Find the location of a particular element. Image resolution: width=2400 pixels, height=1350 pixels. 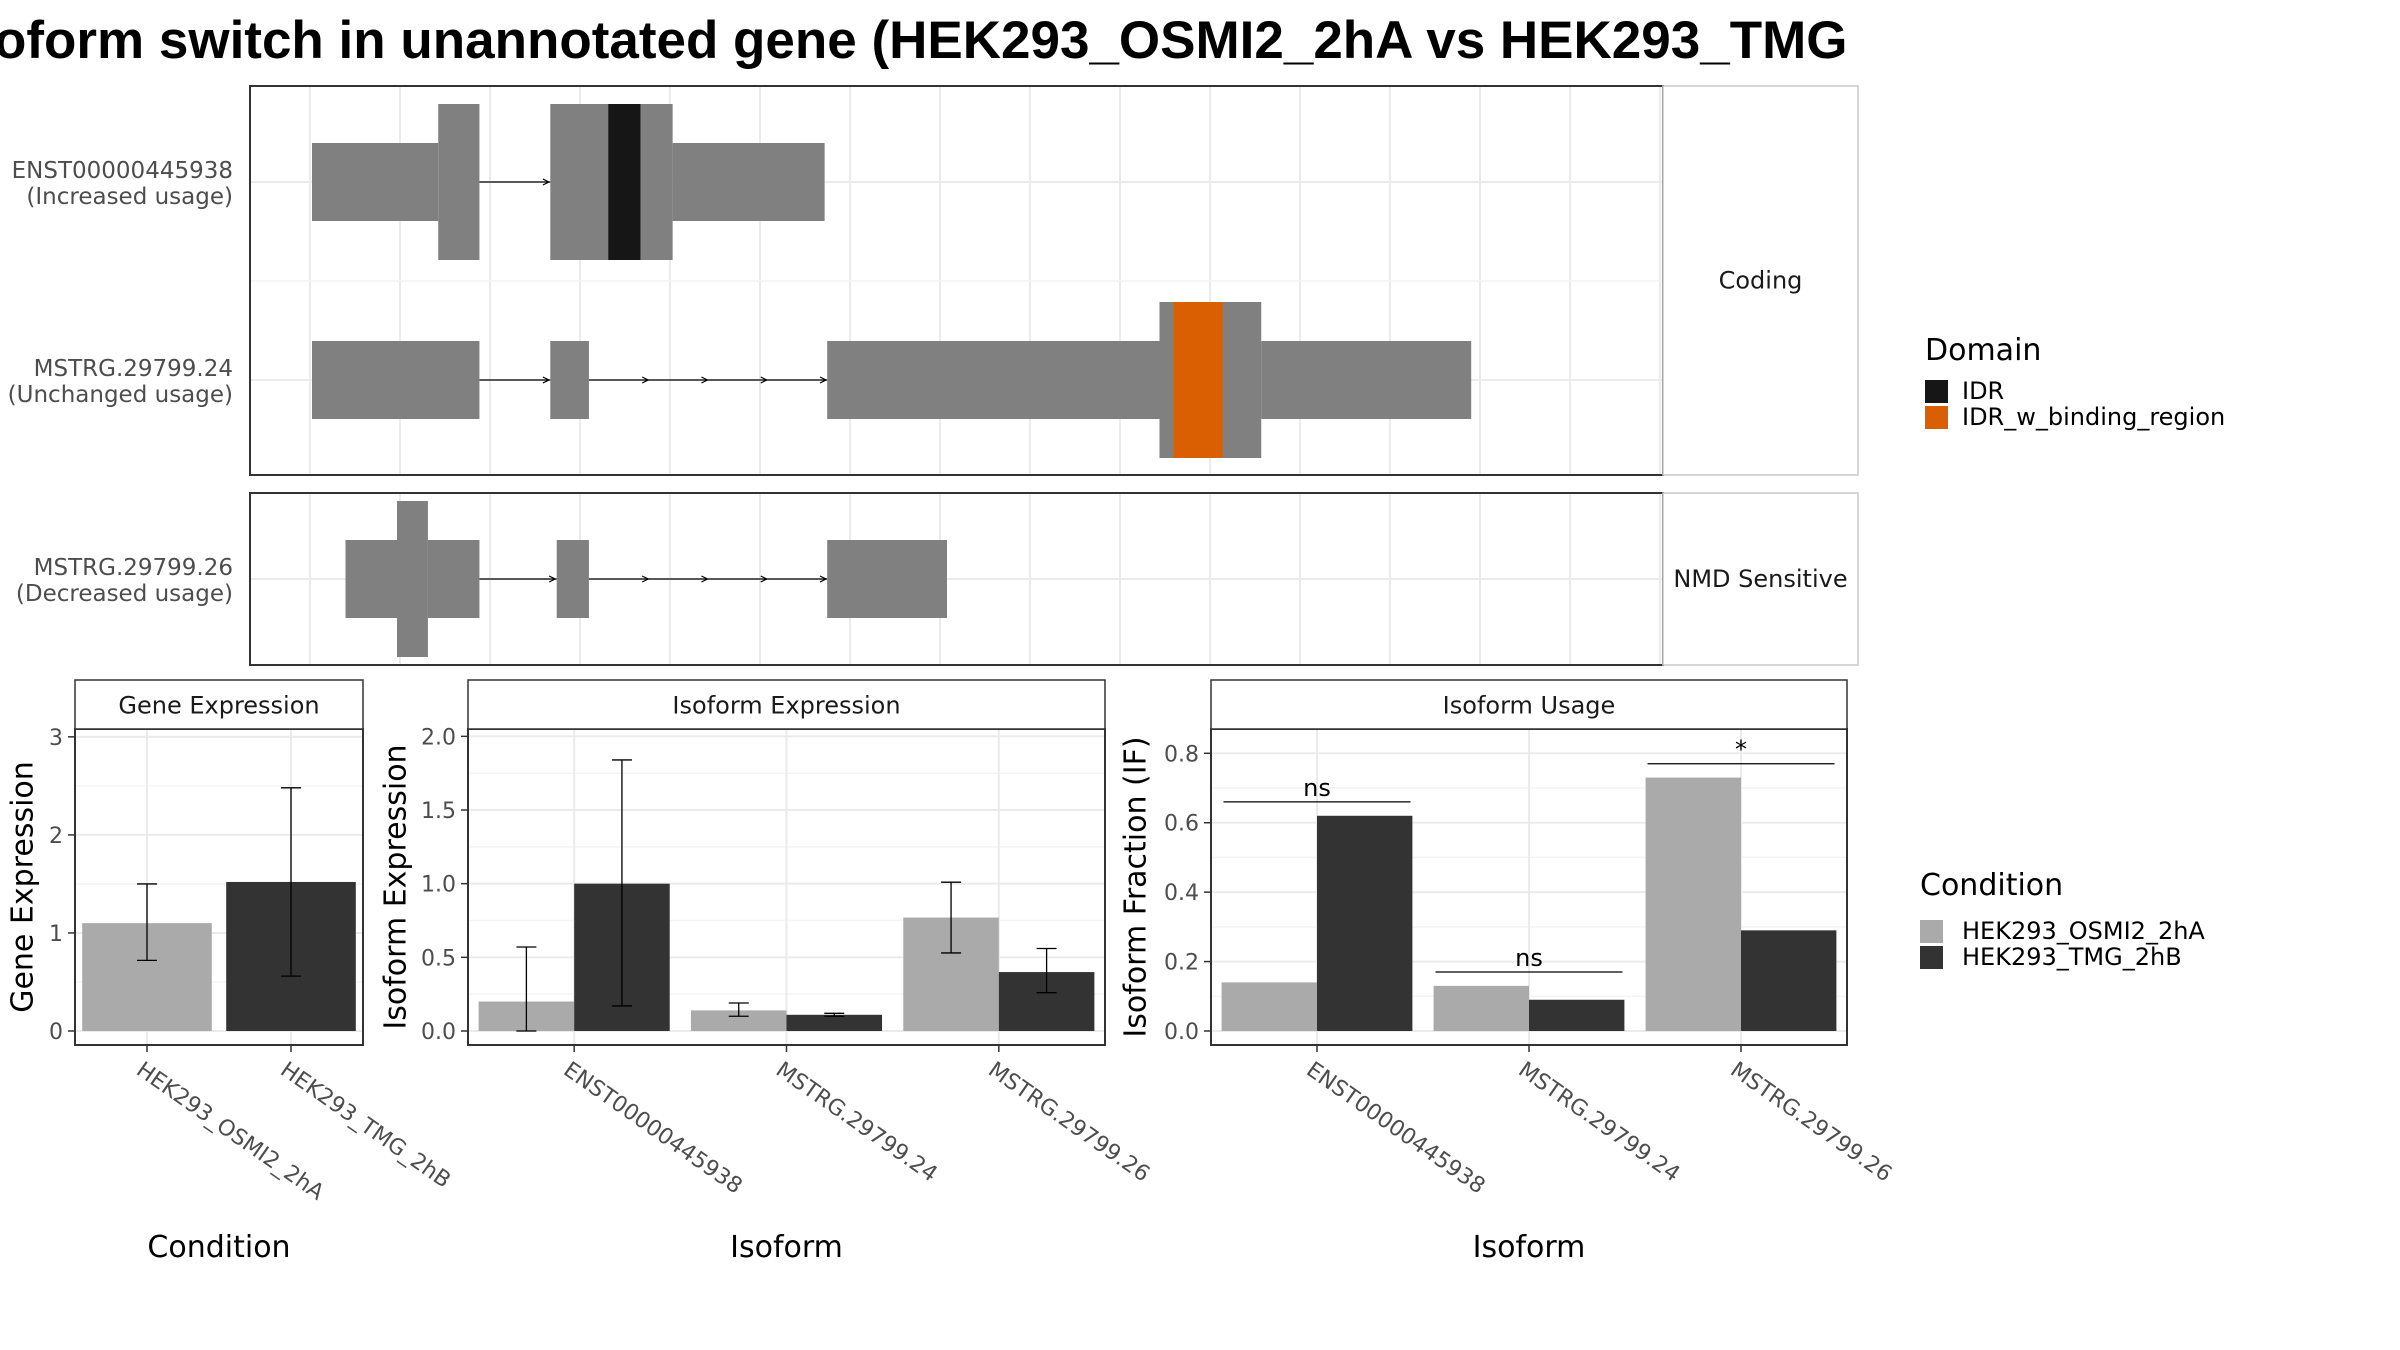

legend-label: HEK293_OSMI2_2hA is located at coordinates (2083, 931).